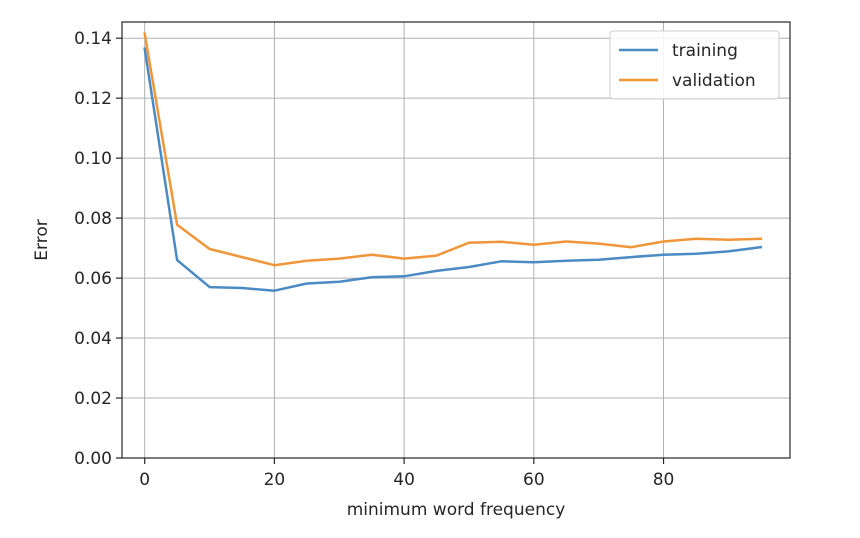 This screenshot has width=860, height=538. I want to click on y-tick-label: 0.04, so click(93, 339).